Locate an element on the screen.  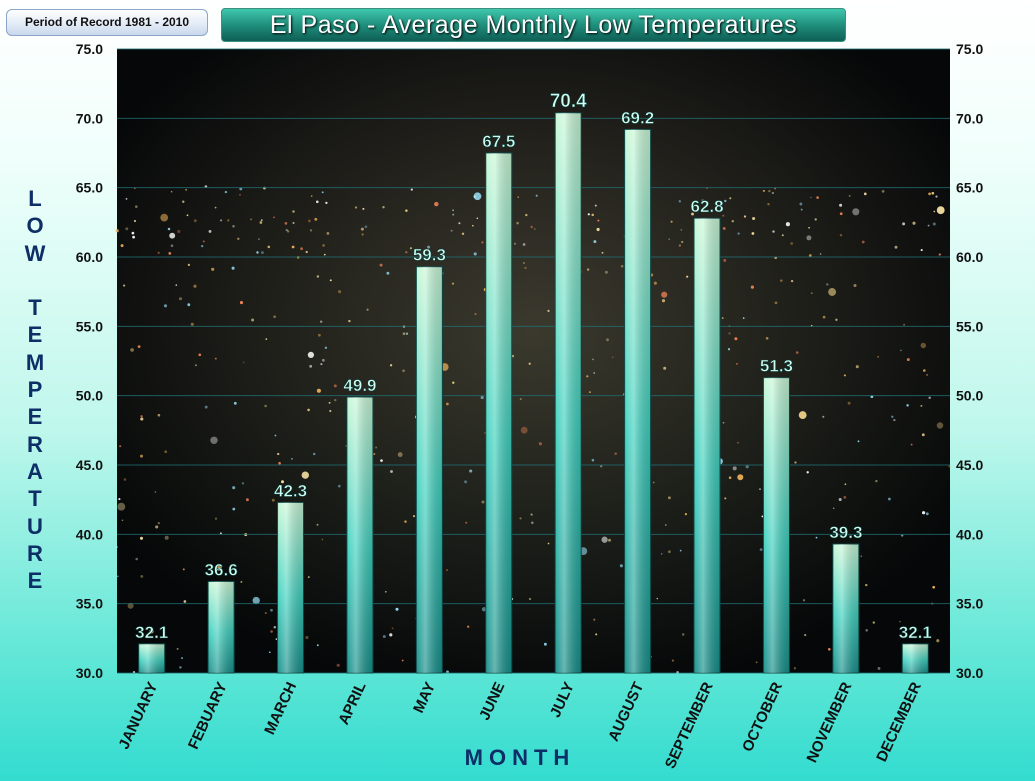
bar-value-label: 36.6 is located at coordinates (221, 569).